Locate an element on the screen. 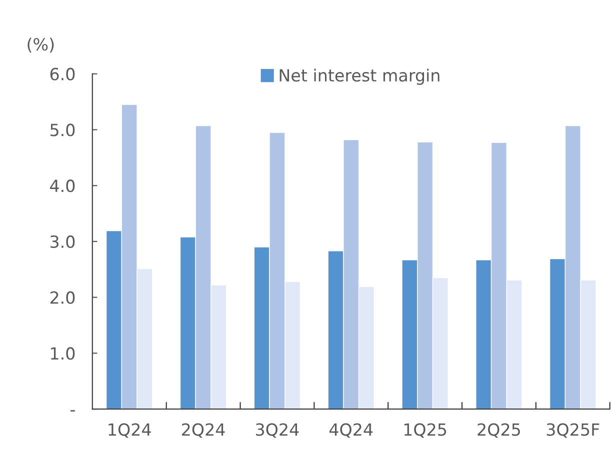 Image resolution: width=616 pixels, height=453 pixels. x-tick-label: 3Q25F is located at coordinates (573, 430).